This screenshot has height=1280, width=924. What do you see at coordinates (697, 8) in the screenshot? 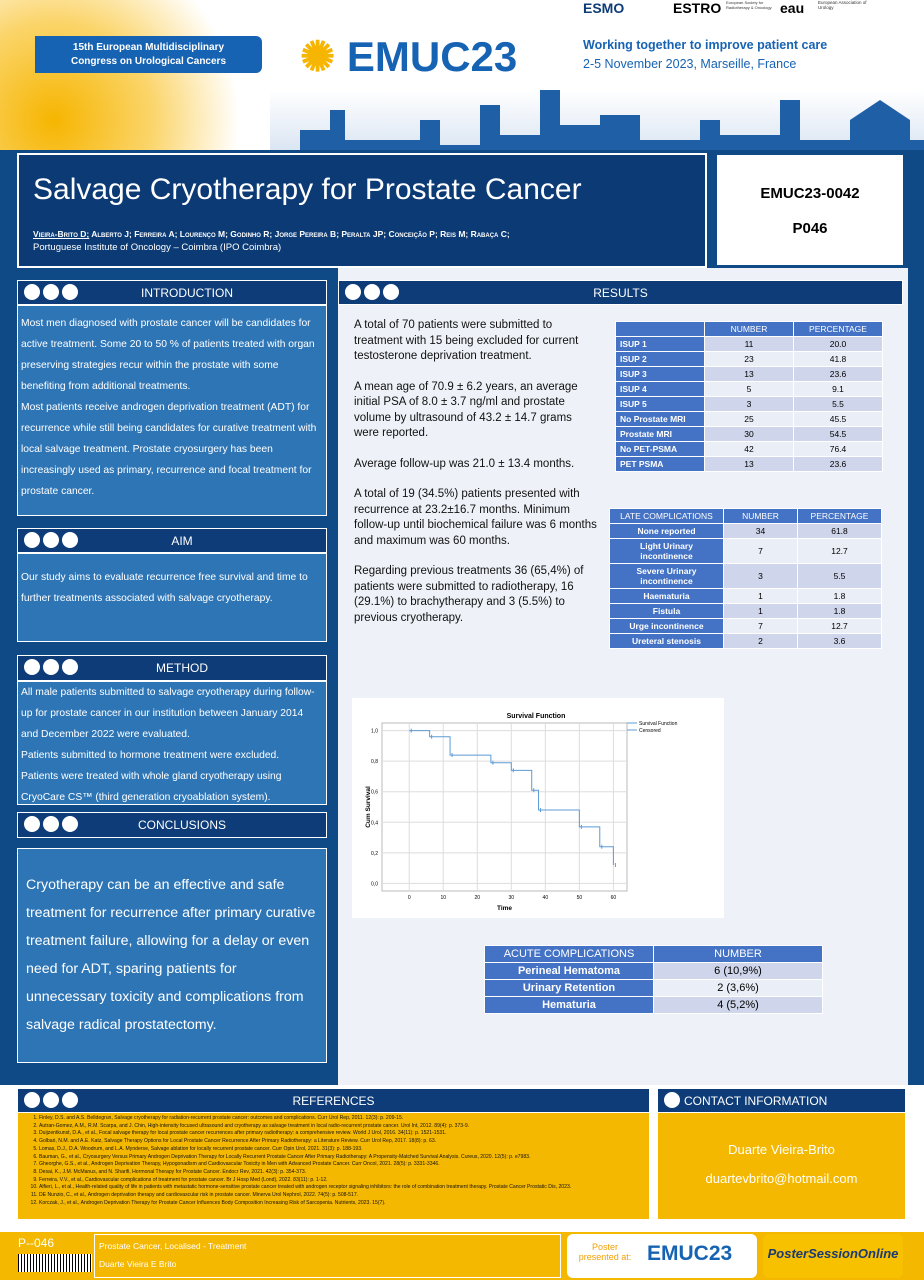
I see `partner: ESTRO` at bounding box center [697, 8].